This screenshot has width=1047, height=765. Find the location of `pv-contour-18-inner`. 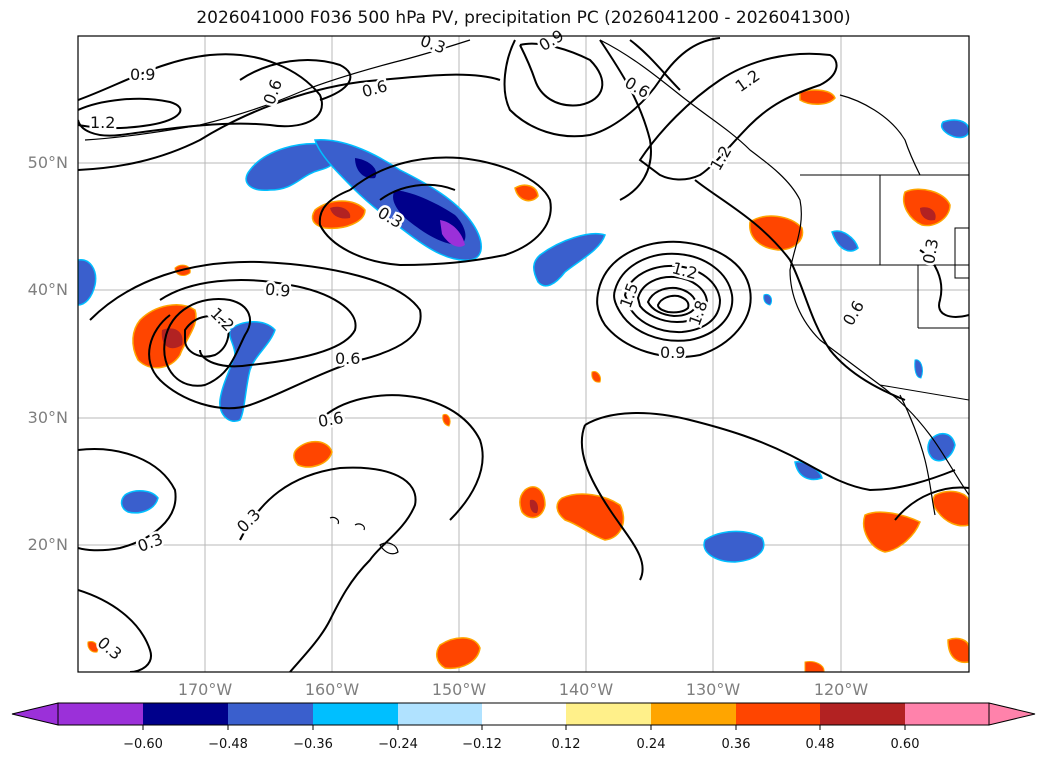

pv-contour-18-inner is located at coordinates (672, 302).